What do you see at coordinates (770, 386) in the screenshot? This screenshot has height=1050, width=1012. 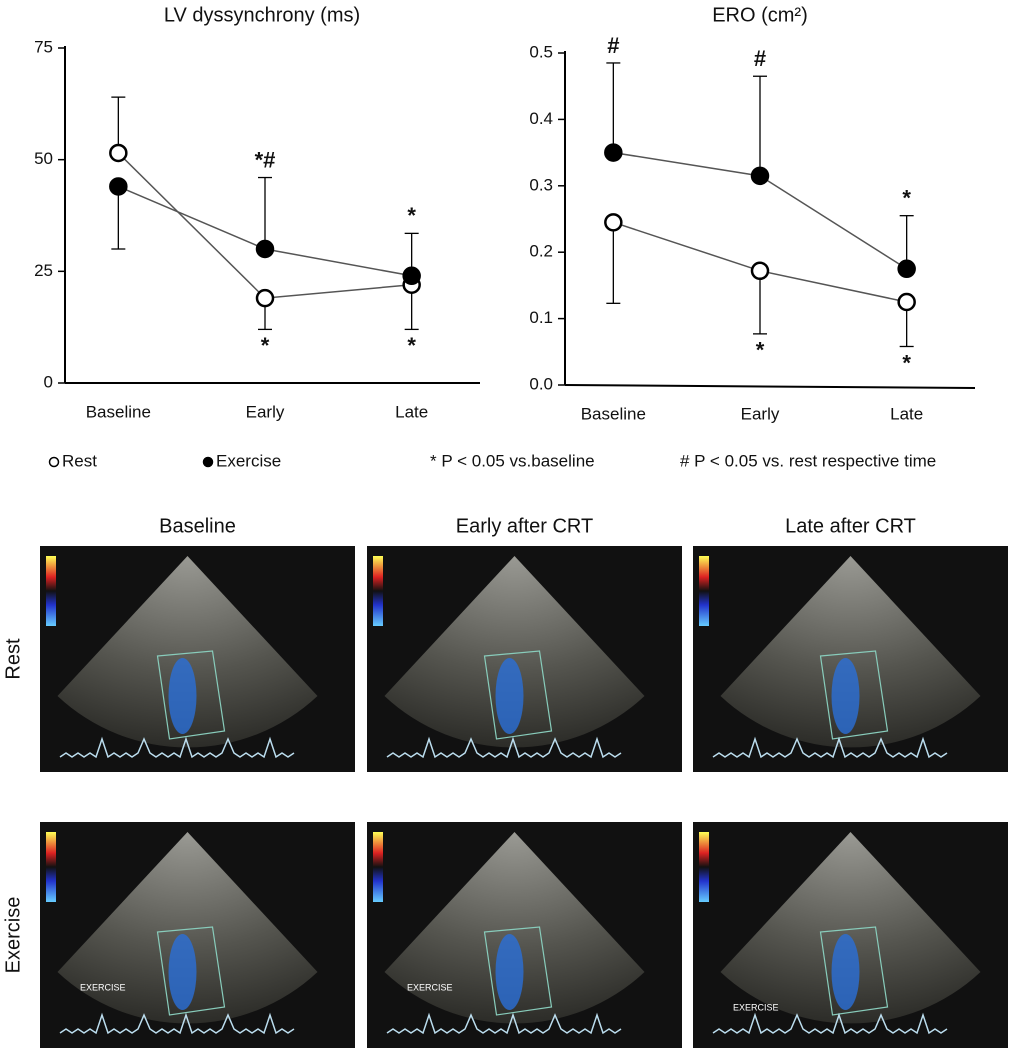 I see `x-axis` at bounding box center [770, 386].